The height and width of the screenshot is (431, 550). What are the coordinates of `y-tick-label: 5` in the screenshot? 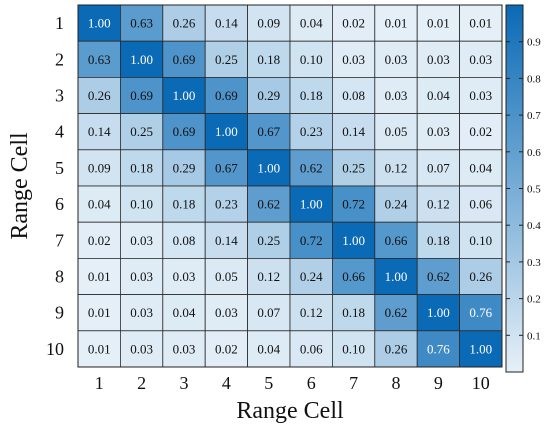 It's located at (59, 168).